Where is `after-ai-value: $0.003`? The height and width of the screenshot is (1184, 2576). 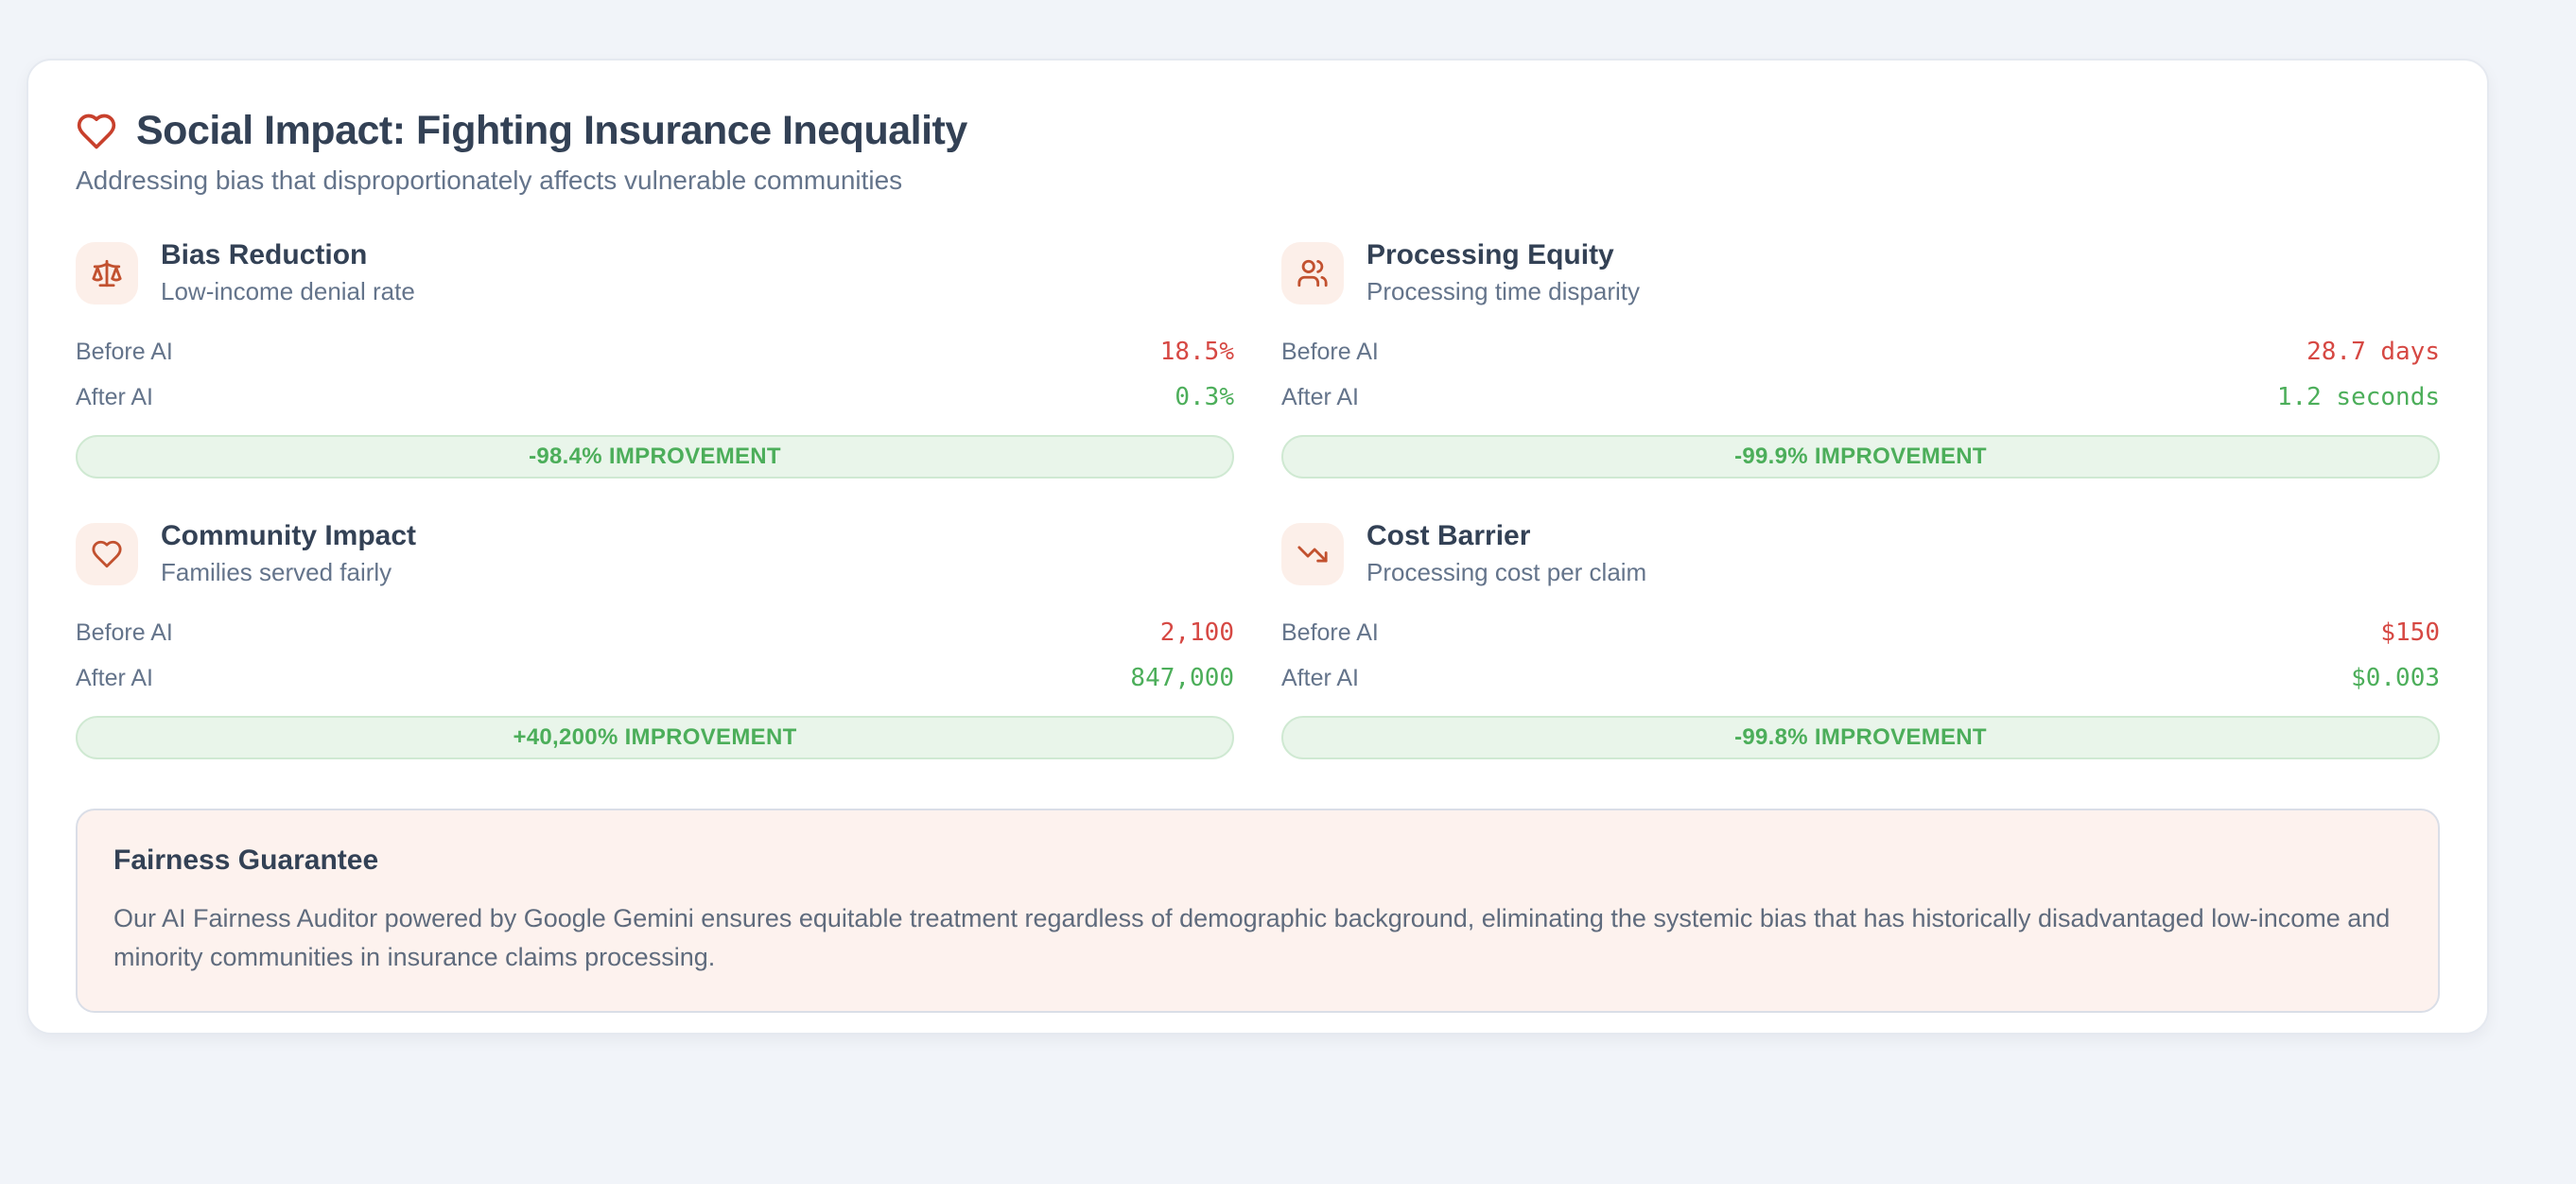 after-ai-value: $0.003 is located at coordinates (2395, 678).